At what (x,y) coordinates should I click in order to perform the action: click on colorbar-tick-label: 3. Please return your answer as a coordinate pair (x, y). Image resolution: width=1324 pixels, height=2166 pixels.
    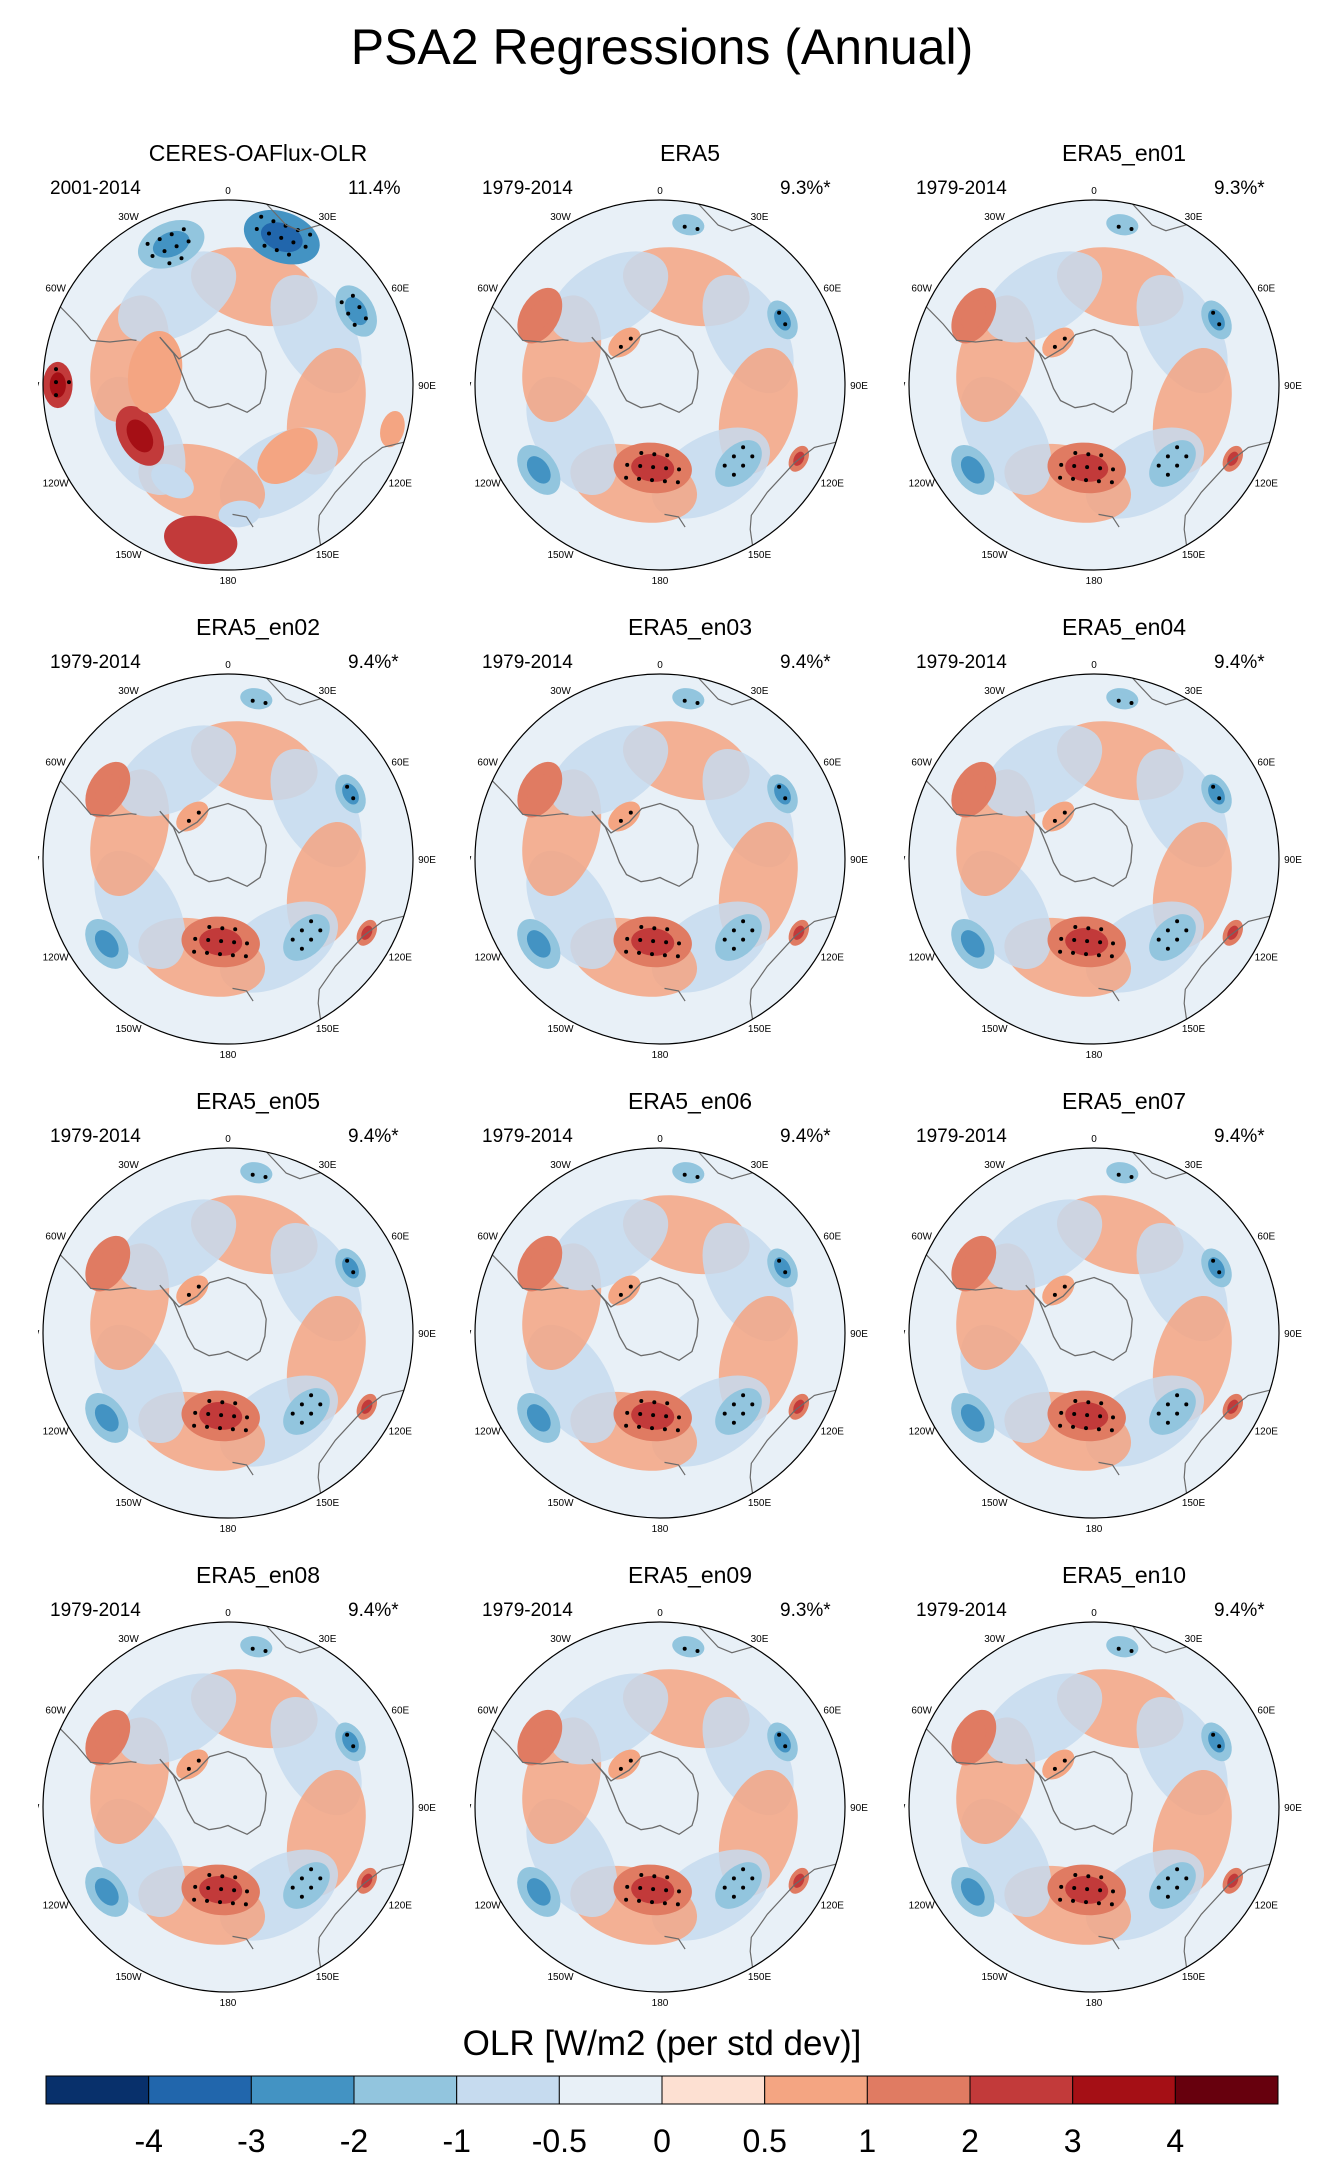
    Looking at the image, I should click on (1073, 2141).